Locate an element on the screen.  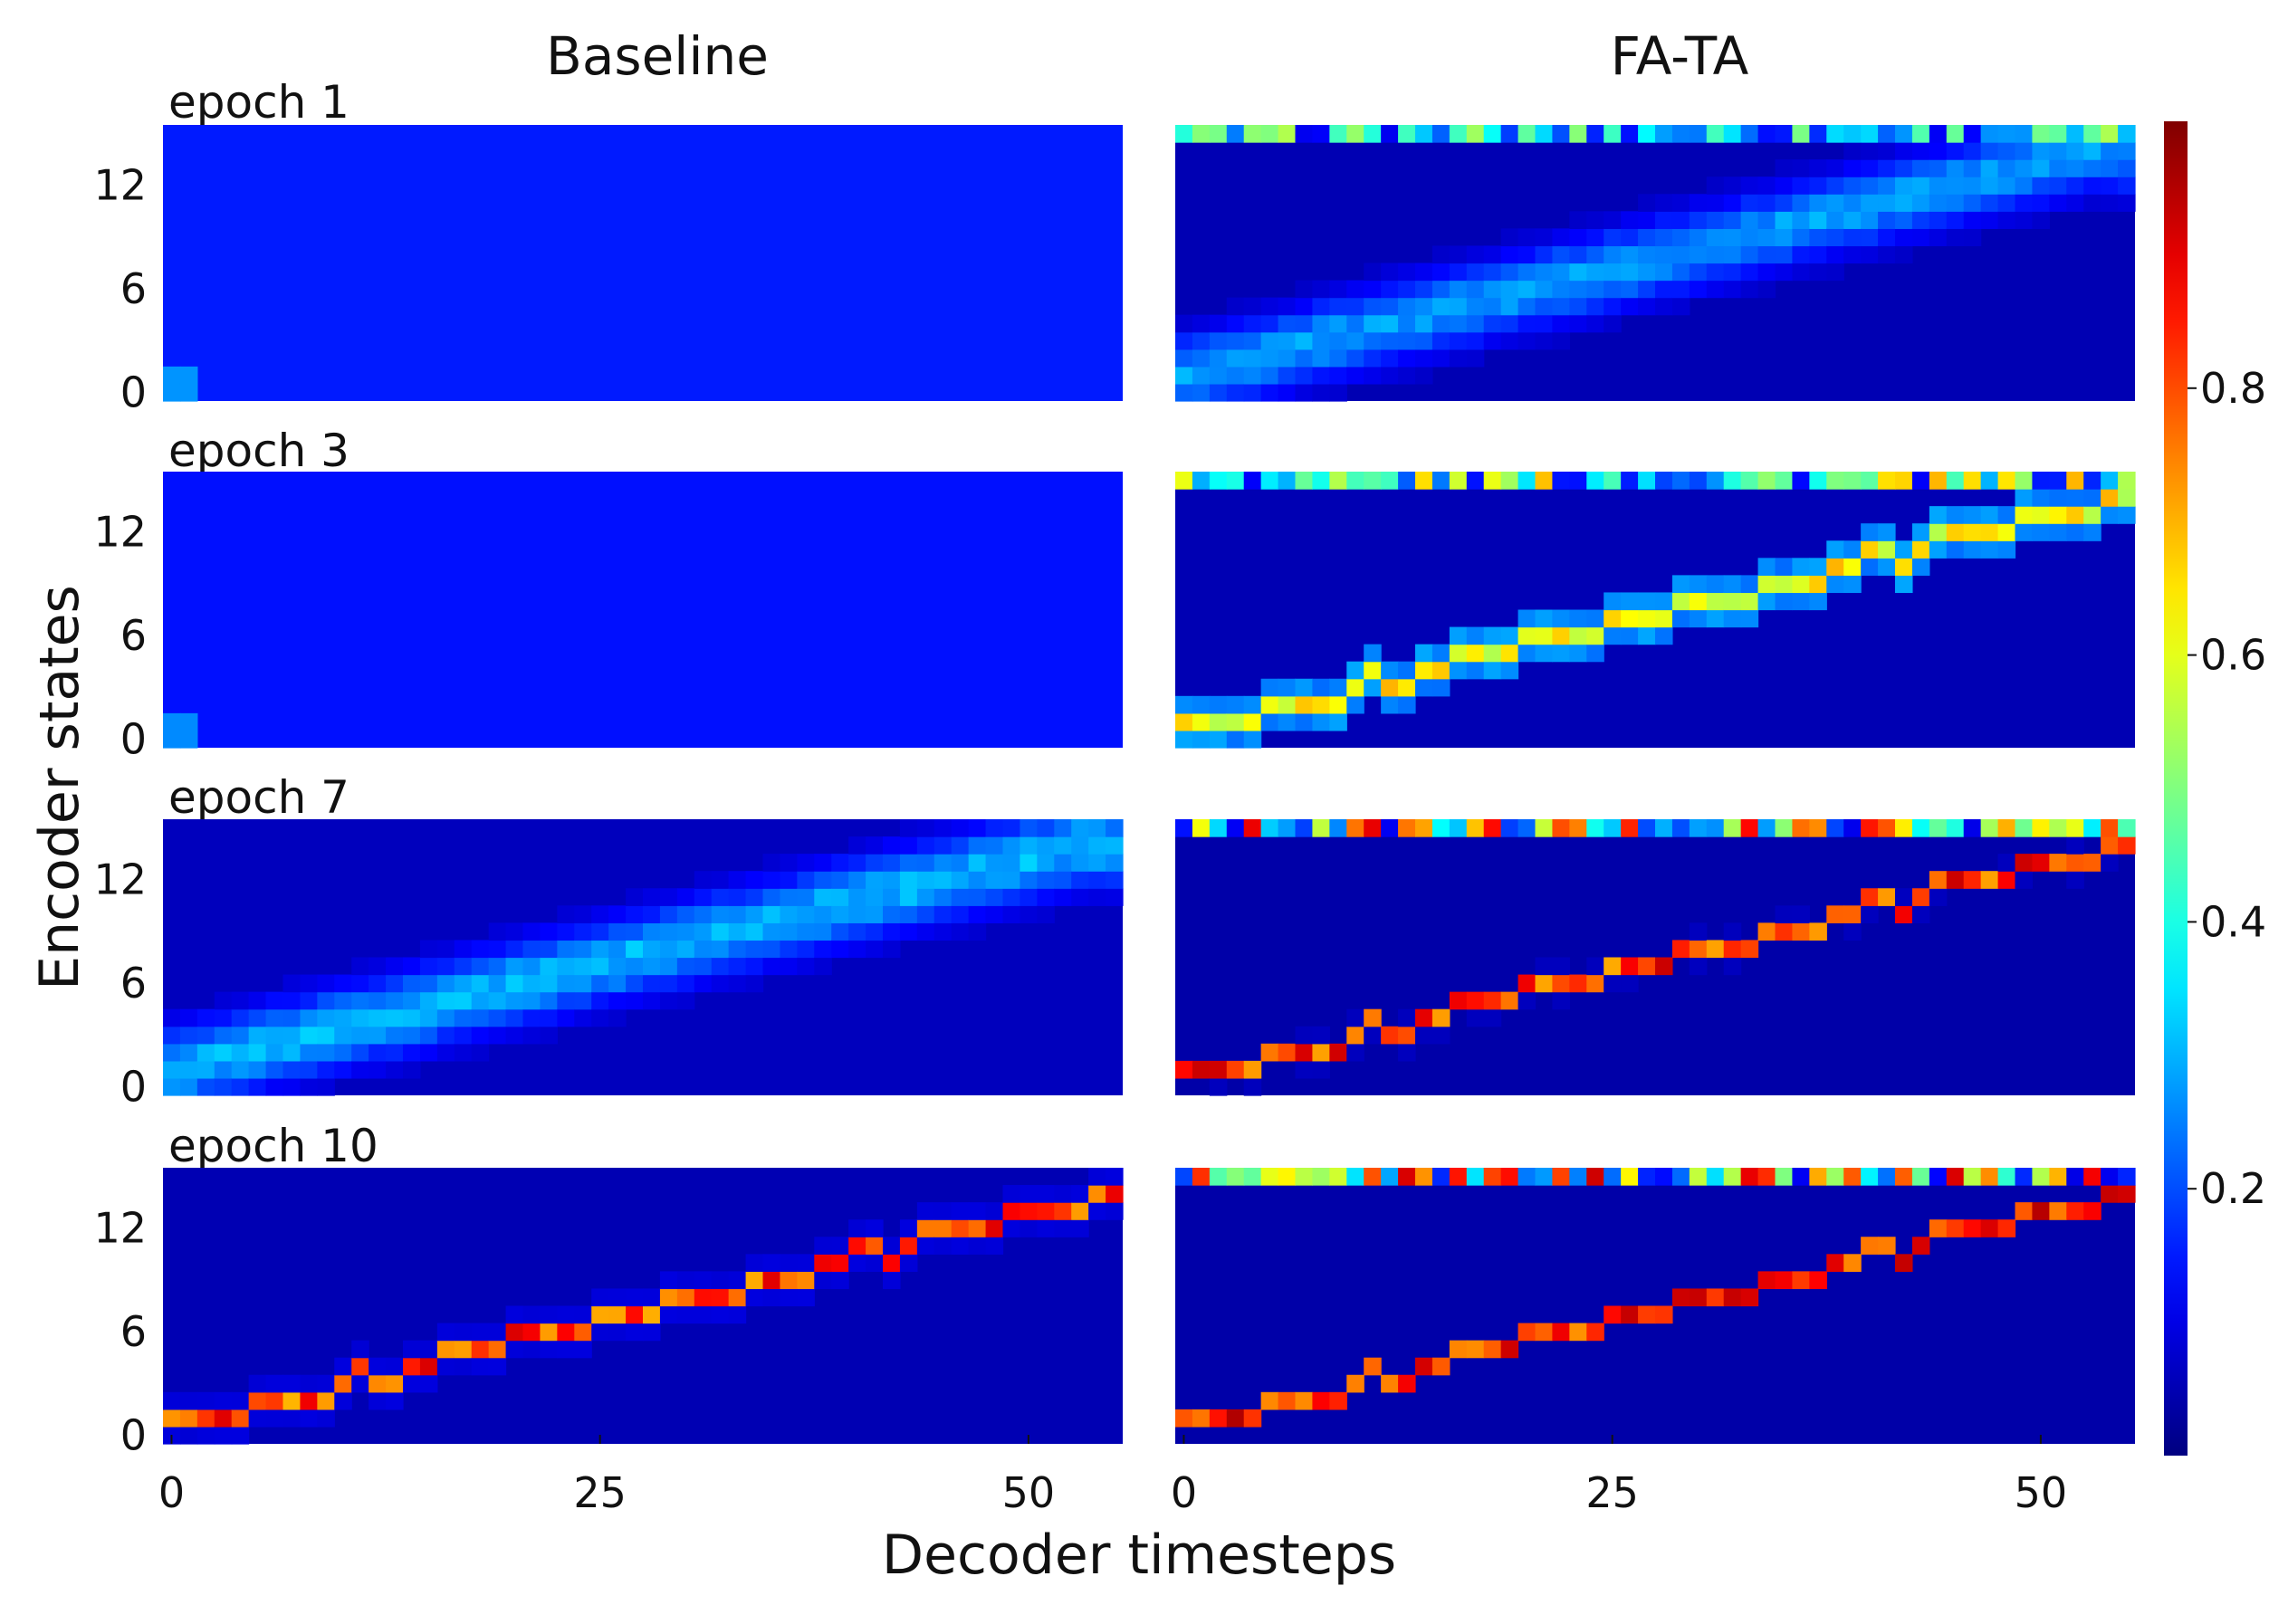
colorbar-tick-label: 0.6 is located at coordinates (2233, 655).